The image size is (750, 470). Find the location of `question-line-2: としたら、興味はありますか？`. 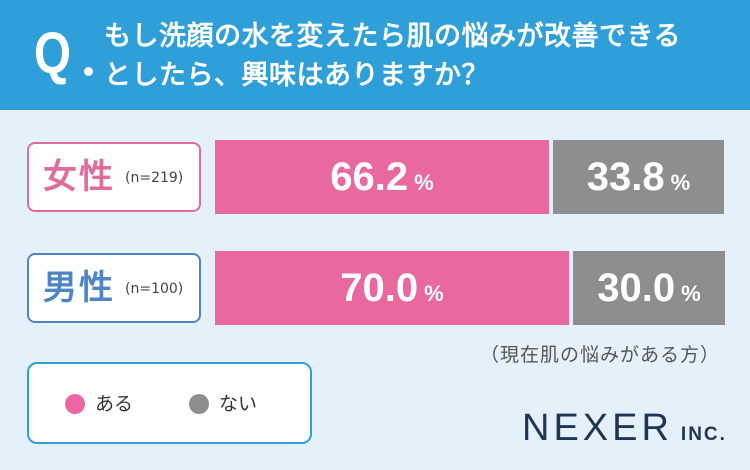

question-line-2: としたら、興味はありますか？ is located at coordinates (296, 75).